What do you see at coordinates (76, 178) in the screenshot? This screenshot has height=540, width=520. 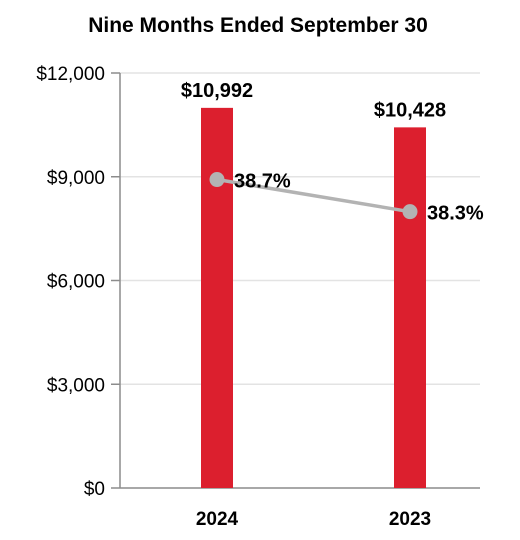 I see `y-tick-label: $9,000` at bounding box center [76, 178].